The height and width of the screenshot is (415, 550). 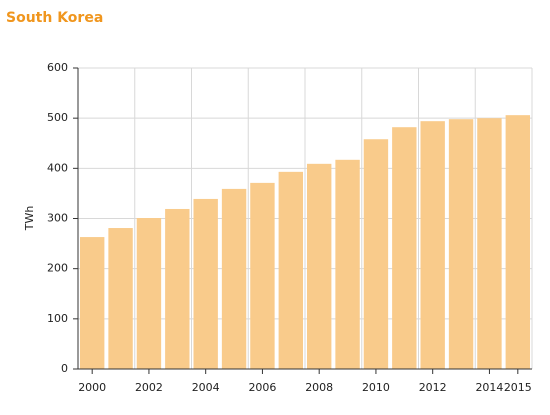 I want to click on y-tick-label: 200, so click(x=57, y=268).